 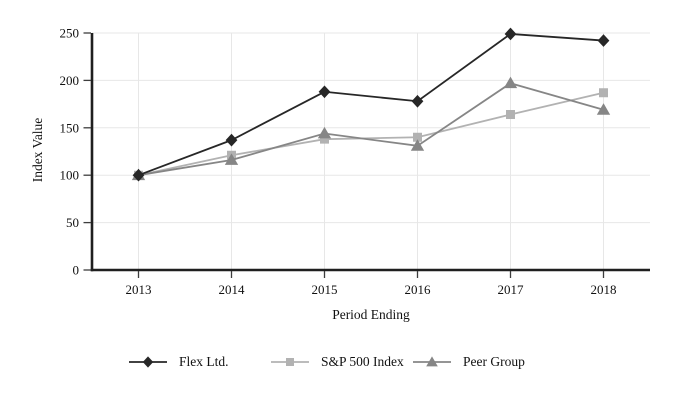 I want to click on y-tick-label: 50, so click(x=72, y=222).